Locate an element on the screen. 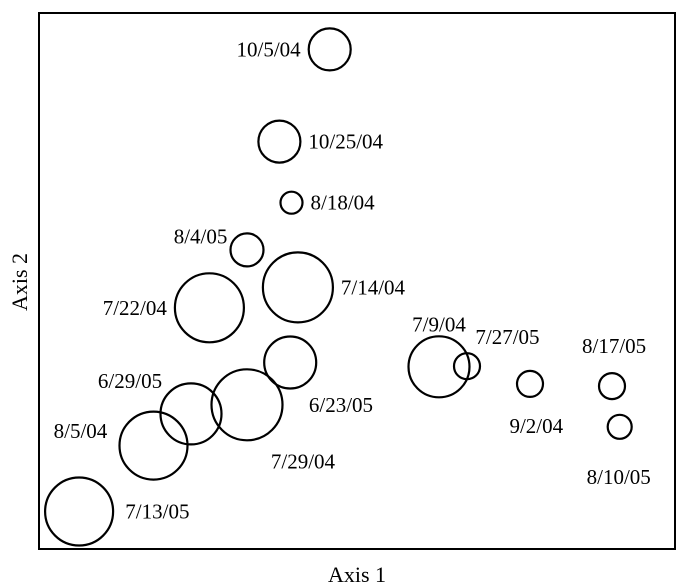  point-label: 6/23/05 is located at coordinates (341, 405).